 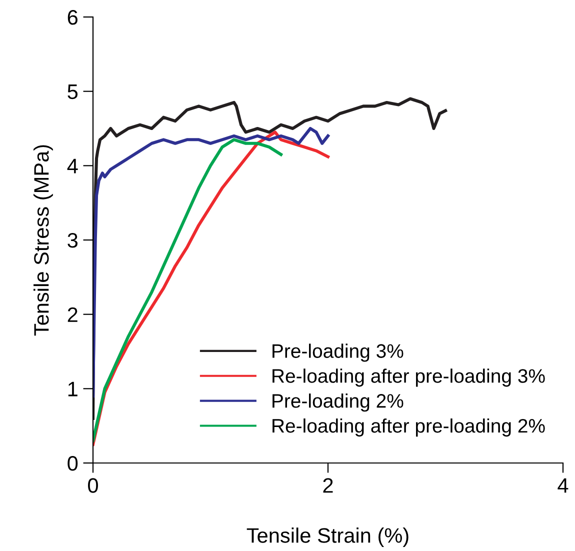 What do you see at coordinates (328, 485) in the screenshot?
I see `x-tick-label: 2` at bounding box center [328, 485].